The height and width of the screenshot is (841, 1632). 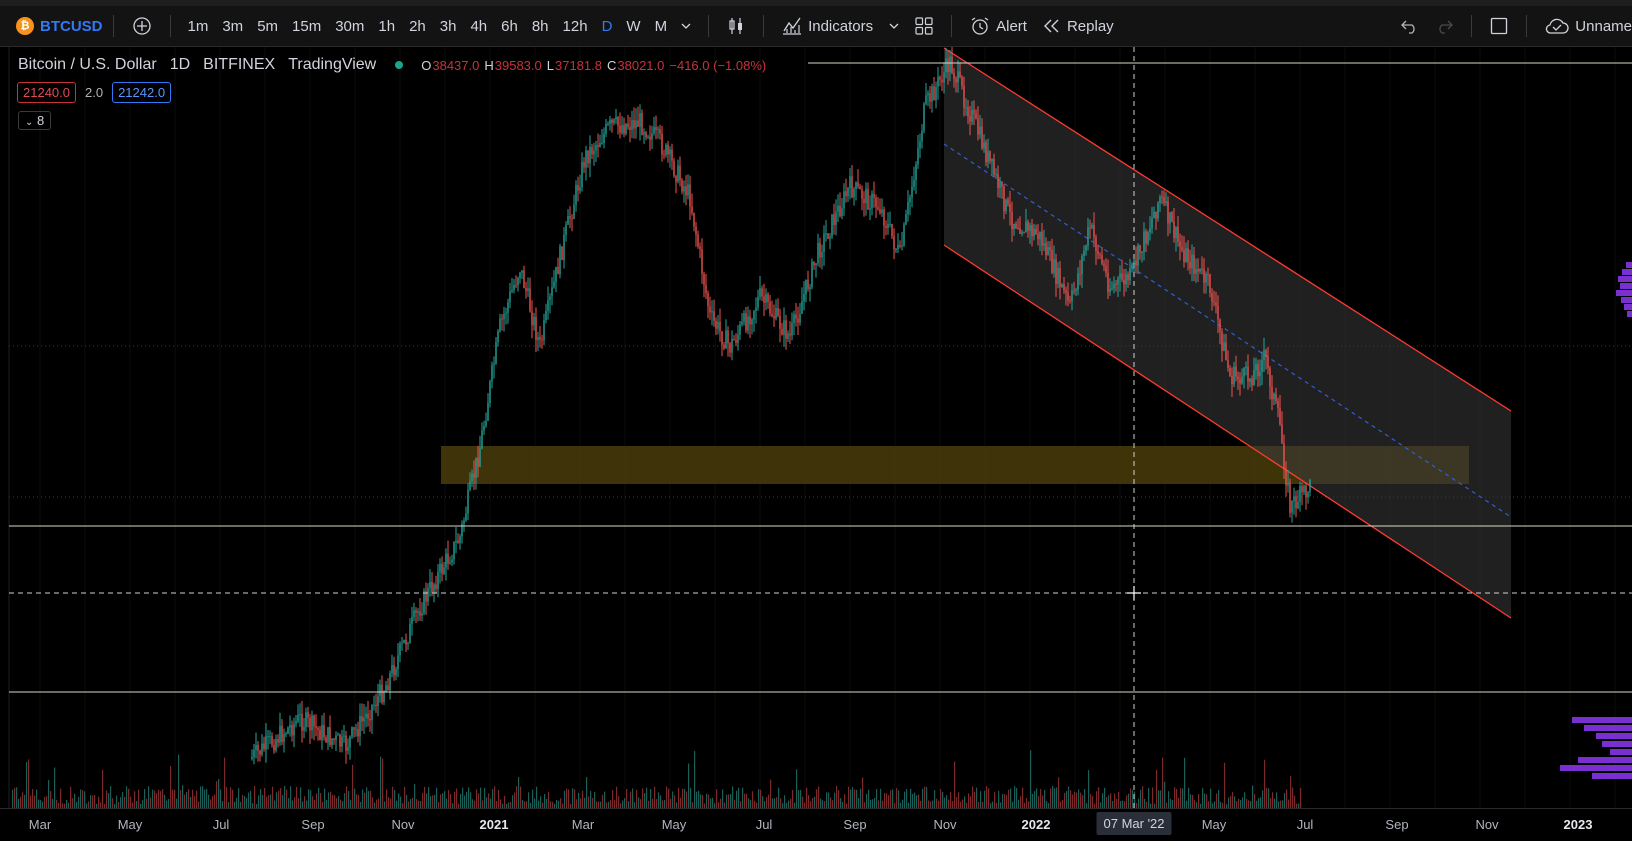 What do you see at coordinates (479, 26) in the screenshot?
I see `interval-4h: 4h` at bounding box center [479, 26].